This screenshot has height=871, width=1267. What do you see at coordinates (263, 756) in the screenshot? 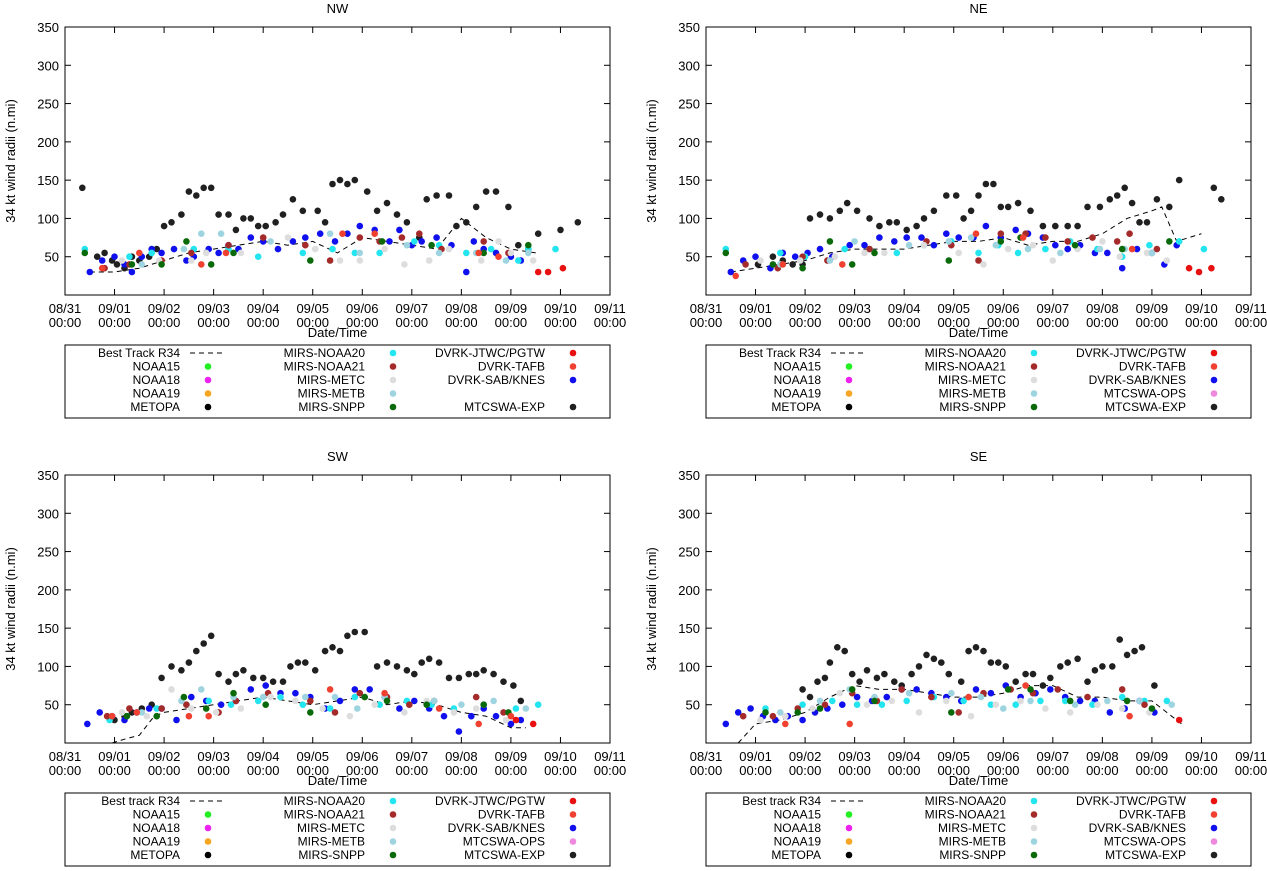
I see `x-tick-label-date: 09/04` at bounding box center [263, 756].